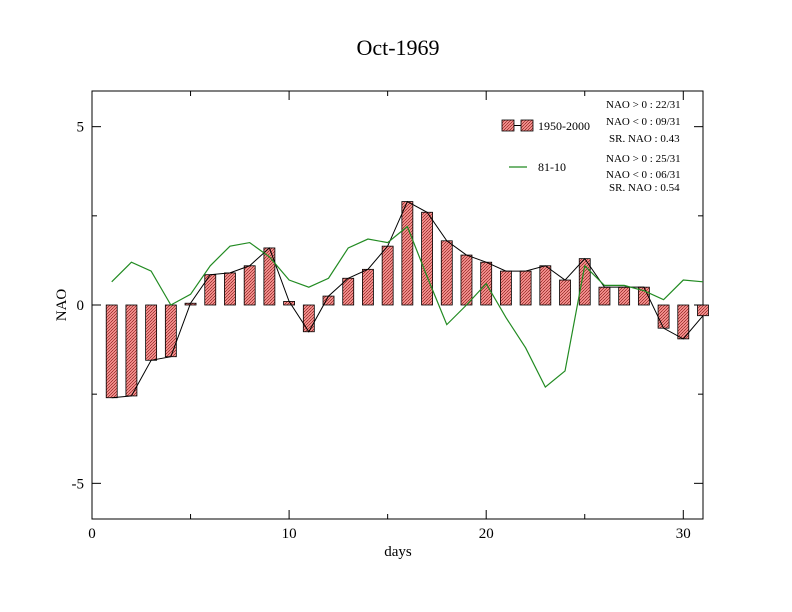 The width and height of the screenshot is (792, 612). I want to click on x-axis-label: days, so click(398, 552).